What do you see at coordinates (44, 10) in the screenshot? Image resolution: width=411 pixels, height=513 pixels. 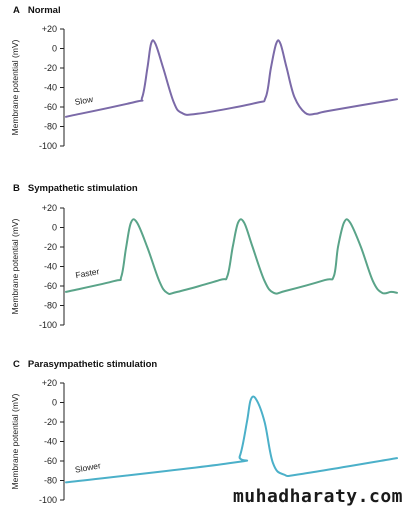 I see `panel-title-text: Normal` at bounding box center [44, 10].